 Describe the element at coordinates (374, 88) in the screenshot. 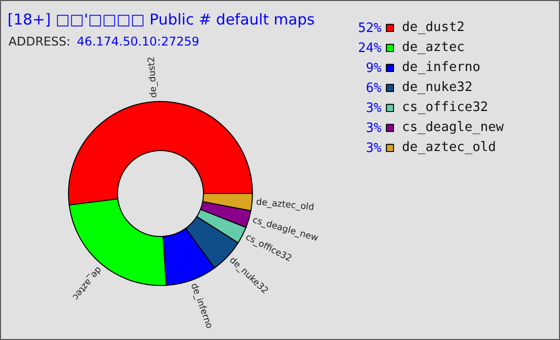

I see `data-label: 6%` at that location.